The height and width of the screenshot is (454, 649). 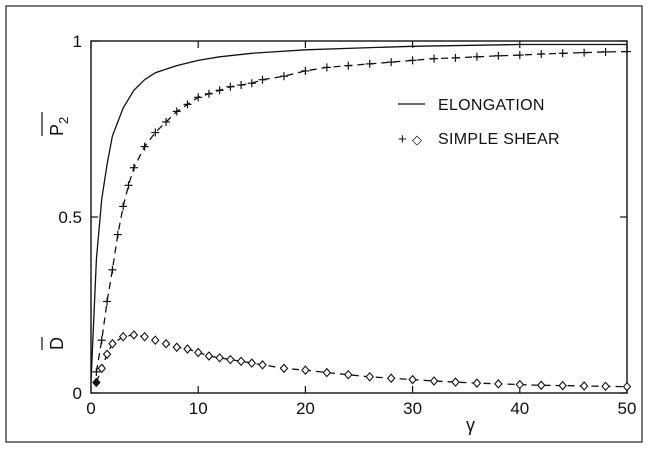 I want to click on data-point-origin, so click(x=96, y=382).